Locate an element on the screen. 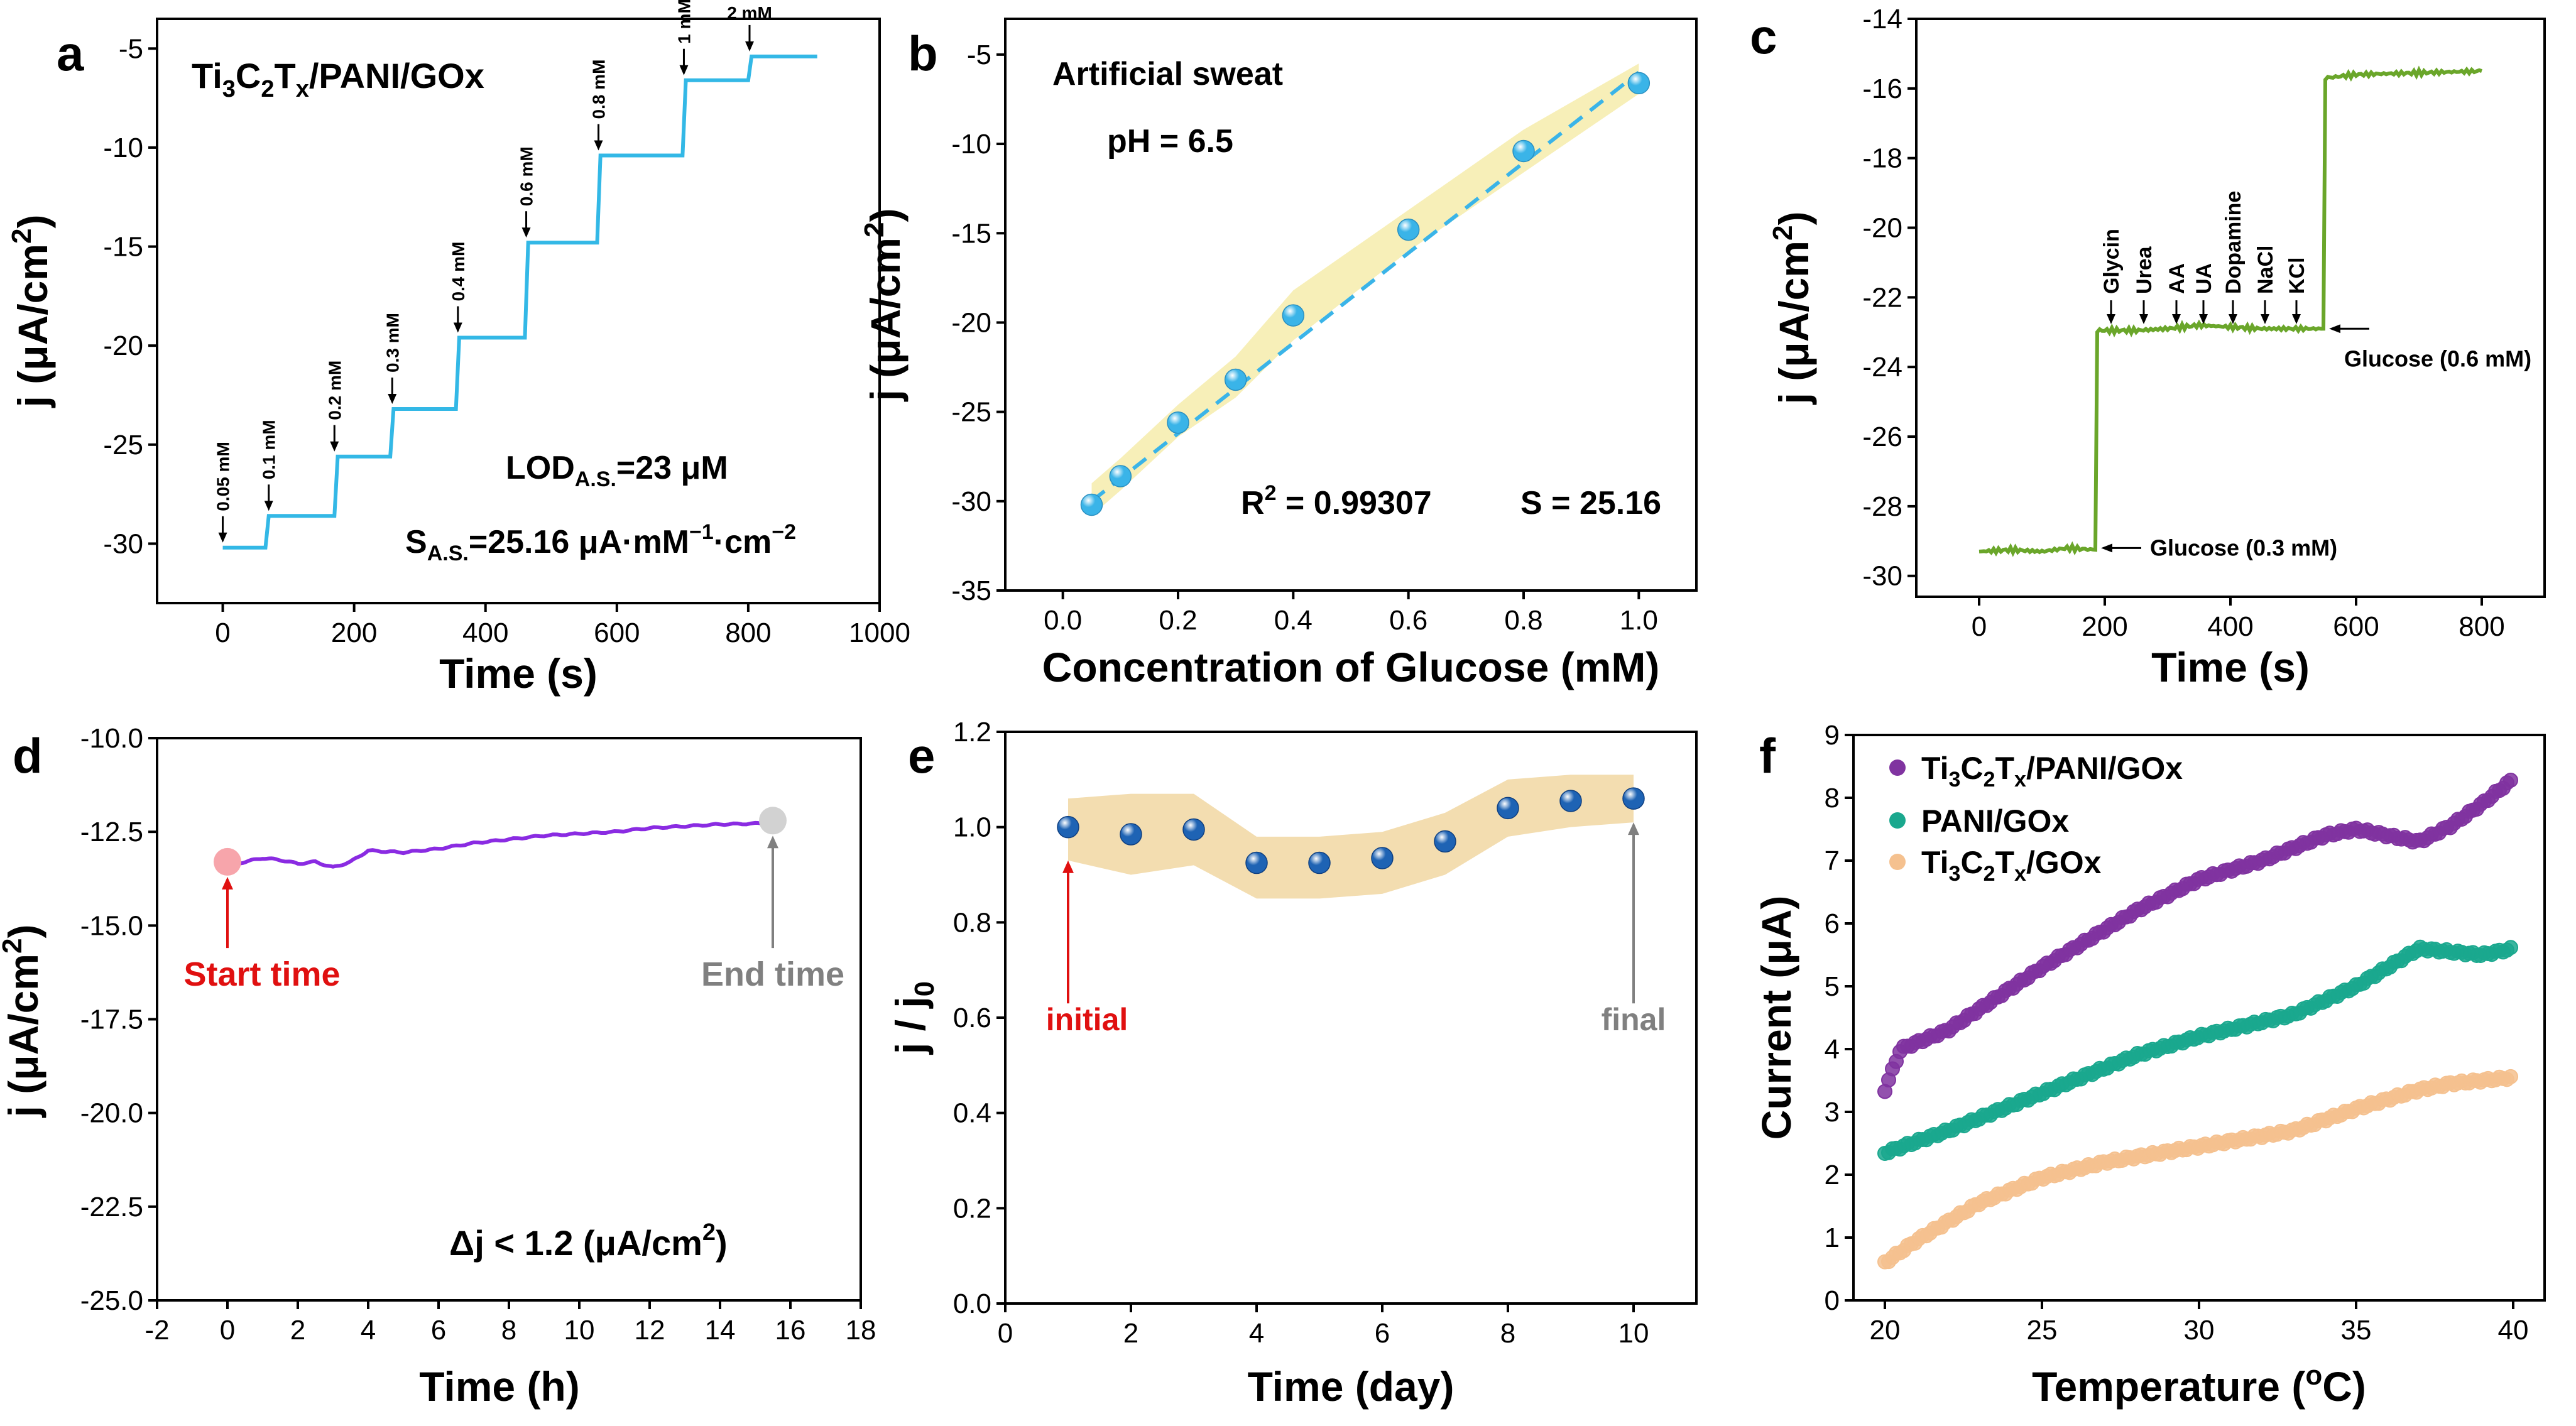 This screenshot has width=2576, height=1426. panel-d-frame is located at coordinates (509, 1019).